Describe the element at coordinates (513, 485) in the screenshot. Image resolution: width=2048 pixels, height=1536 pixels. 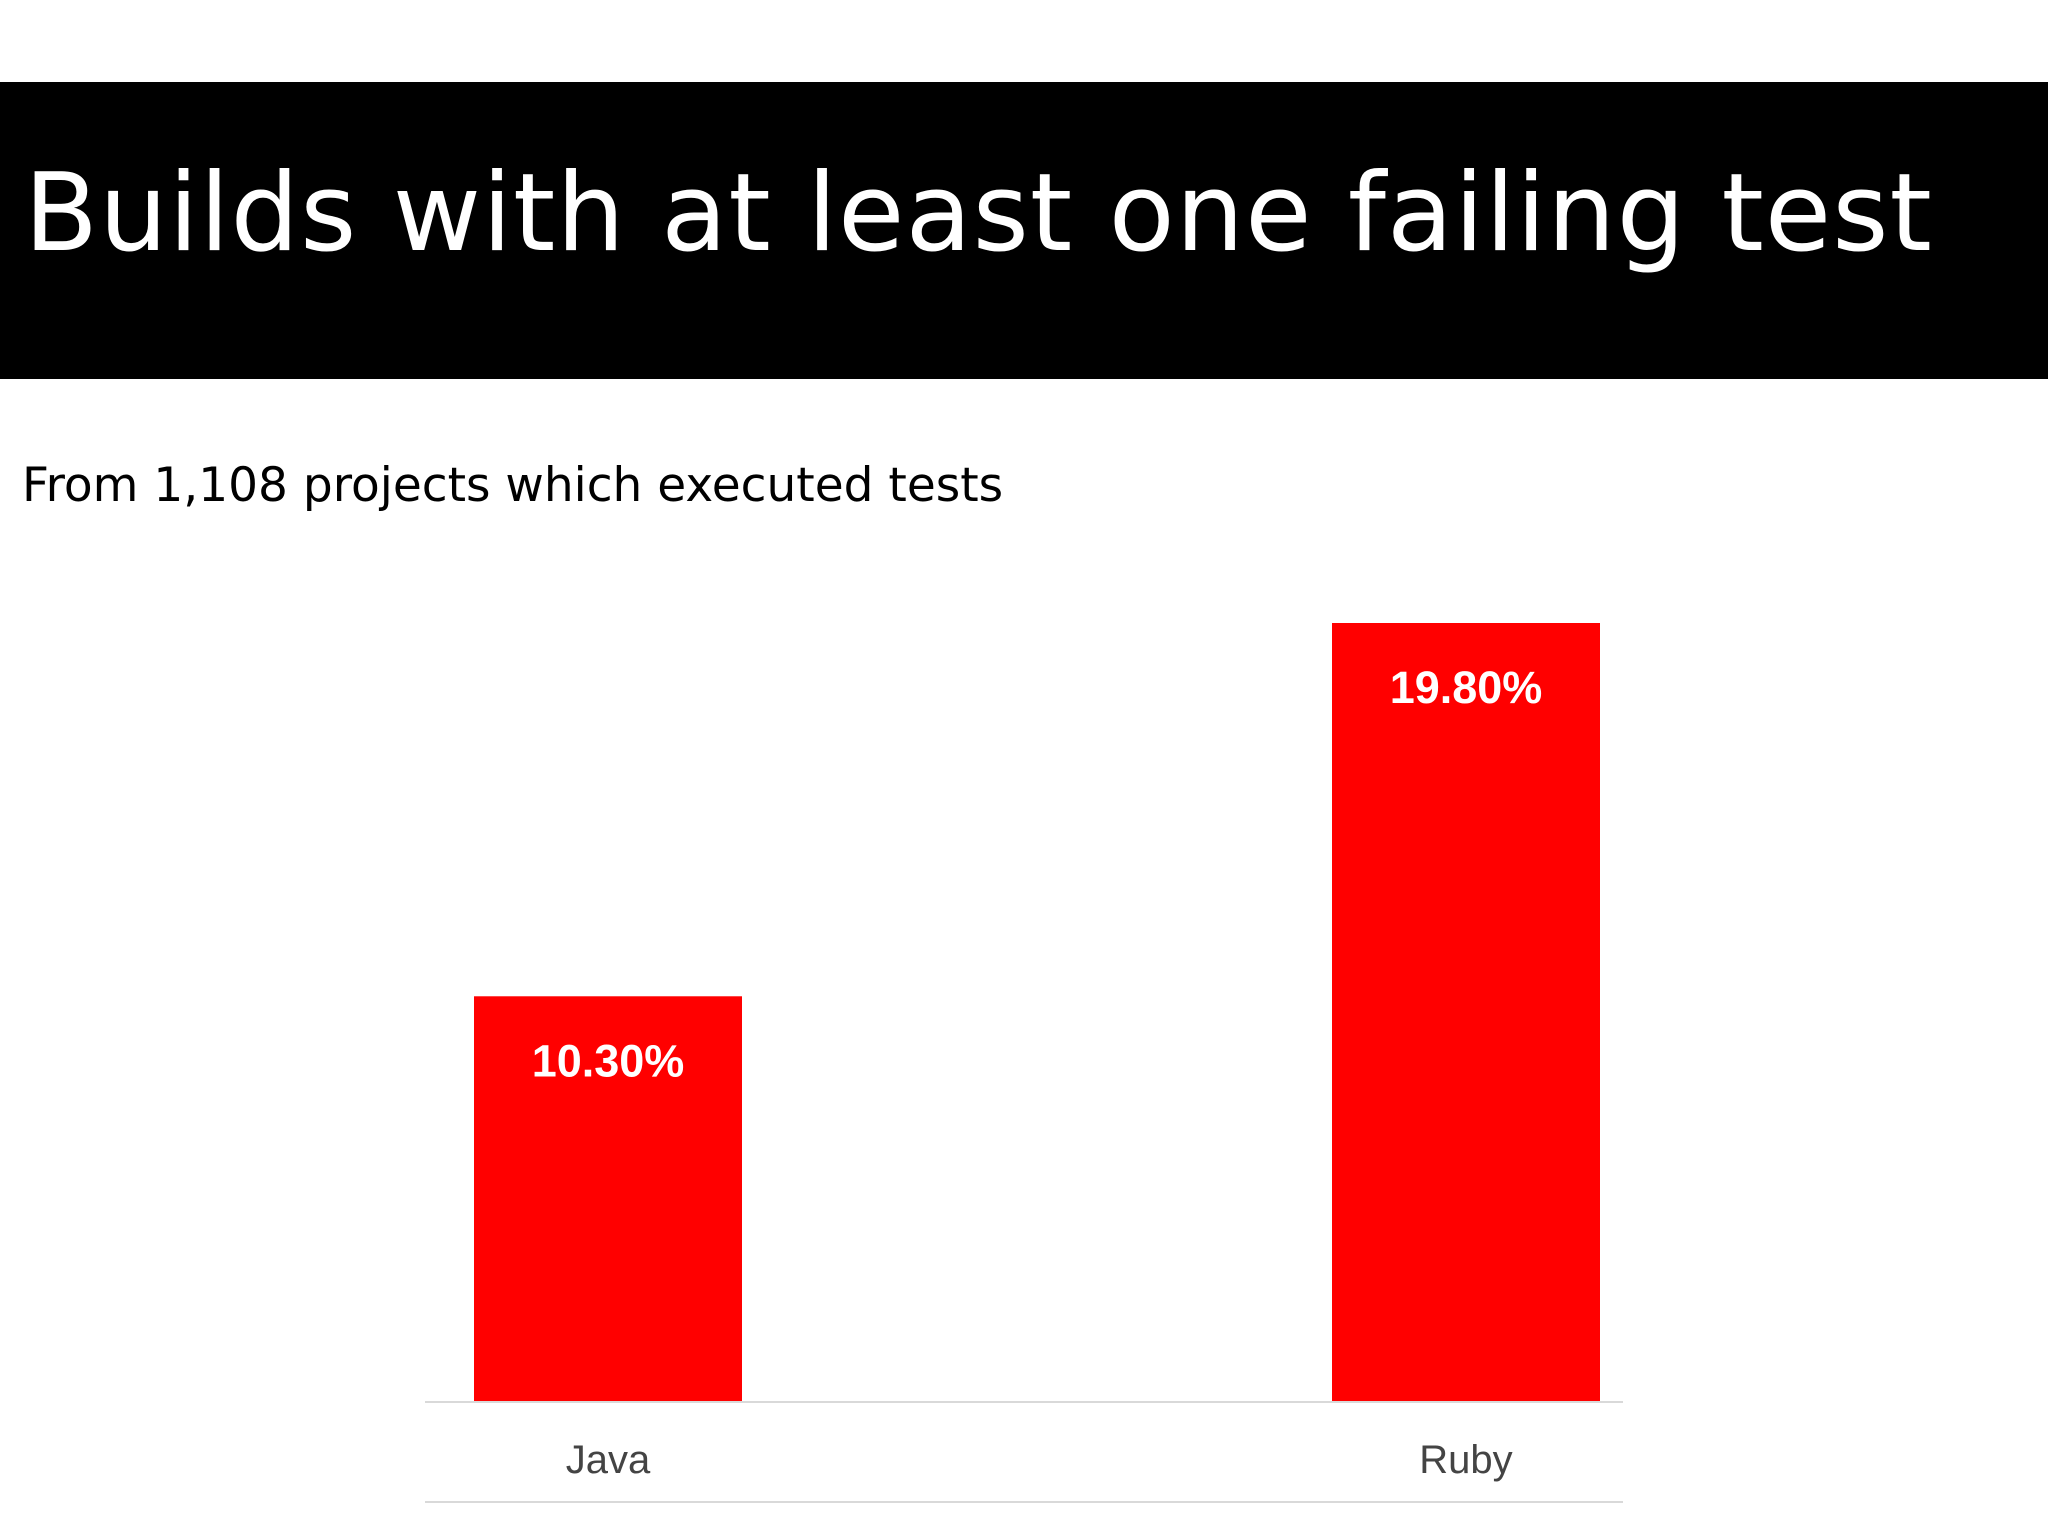
I see `slide-subtitle: From 1,108 projects which executed tests` at that location.